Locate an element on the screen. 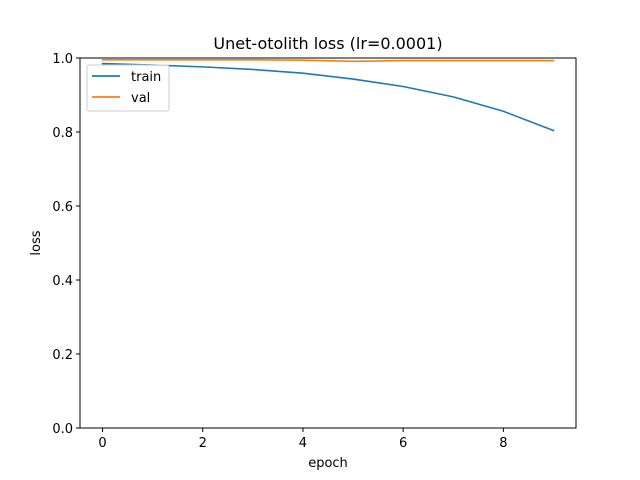  legend-label-train: train is located at coordinates (146, 77).